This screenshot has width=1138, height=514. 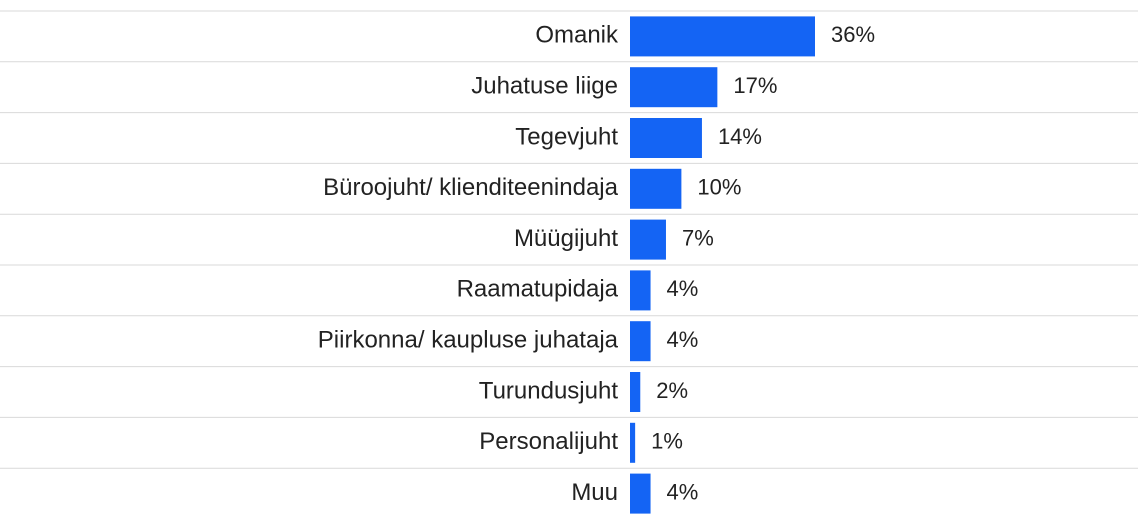 I want to click on value-label: 1%, so click(x=667, y=441).